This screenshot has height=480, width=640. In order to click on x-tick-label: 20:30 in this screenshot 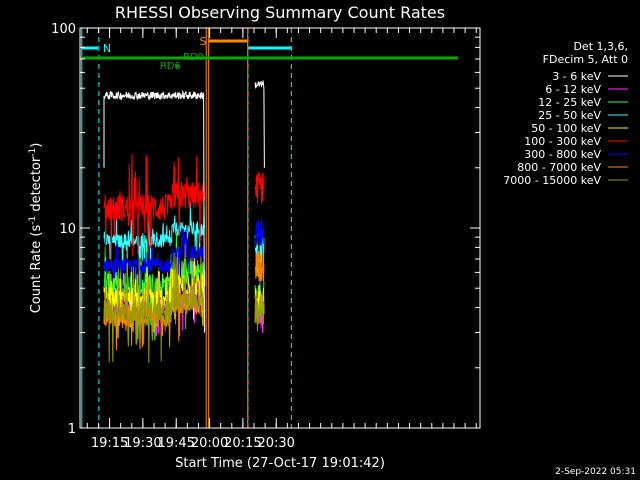, I will do `click(275, 443)`.